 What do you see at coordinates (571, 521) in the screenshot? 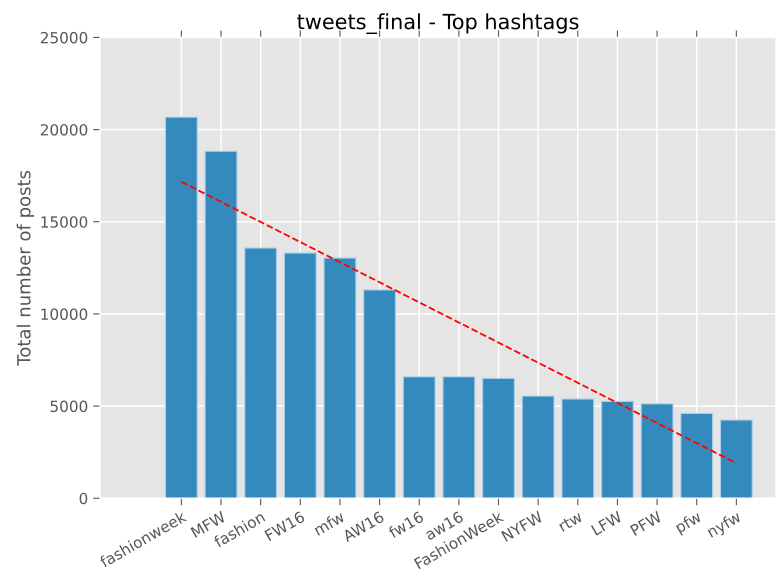
I see `x-tick-label: rtw` at bounding box center [571, 521].